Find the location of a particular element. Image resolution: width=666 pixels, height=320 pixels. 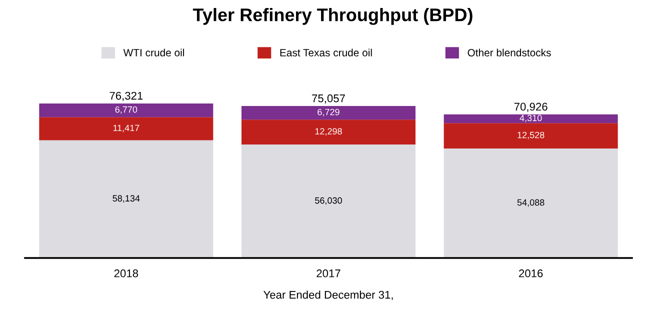

data-label: 11,417 is located at coordinates (126, 128).